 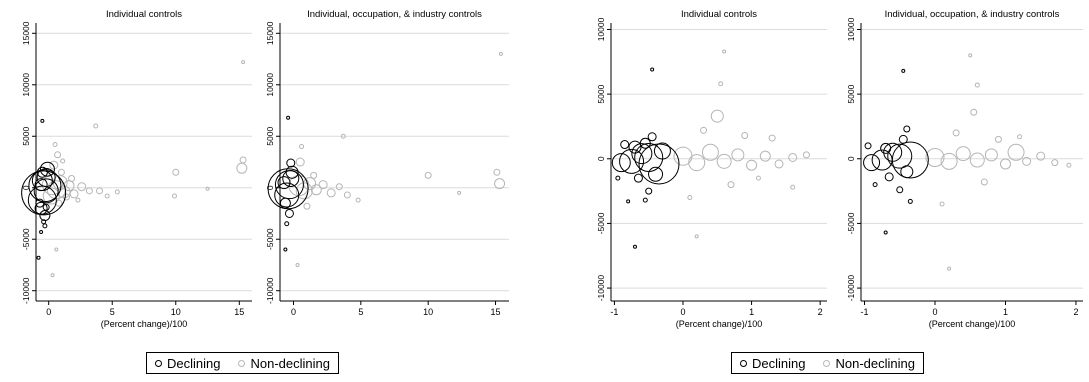 What do you see at coordinates (242, 363) in the screenshot?
I see `non-declining-marker-icon` at bounding box center [242, 363].